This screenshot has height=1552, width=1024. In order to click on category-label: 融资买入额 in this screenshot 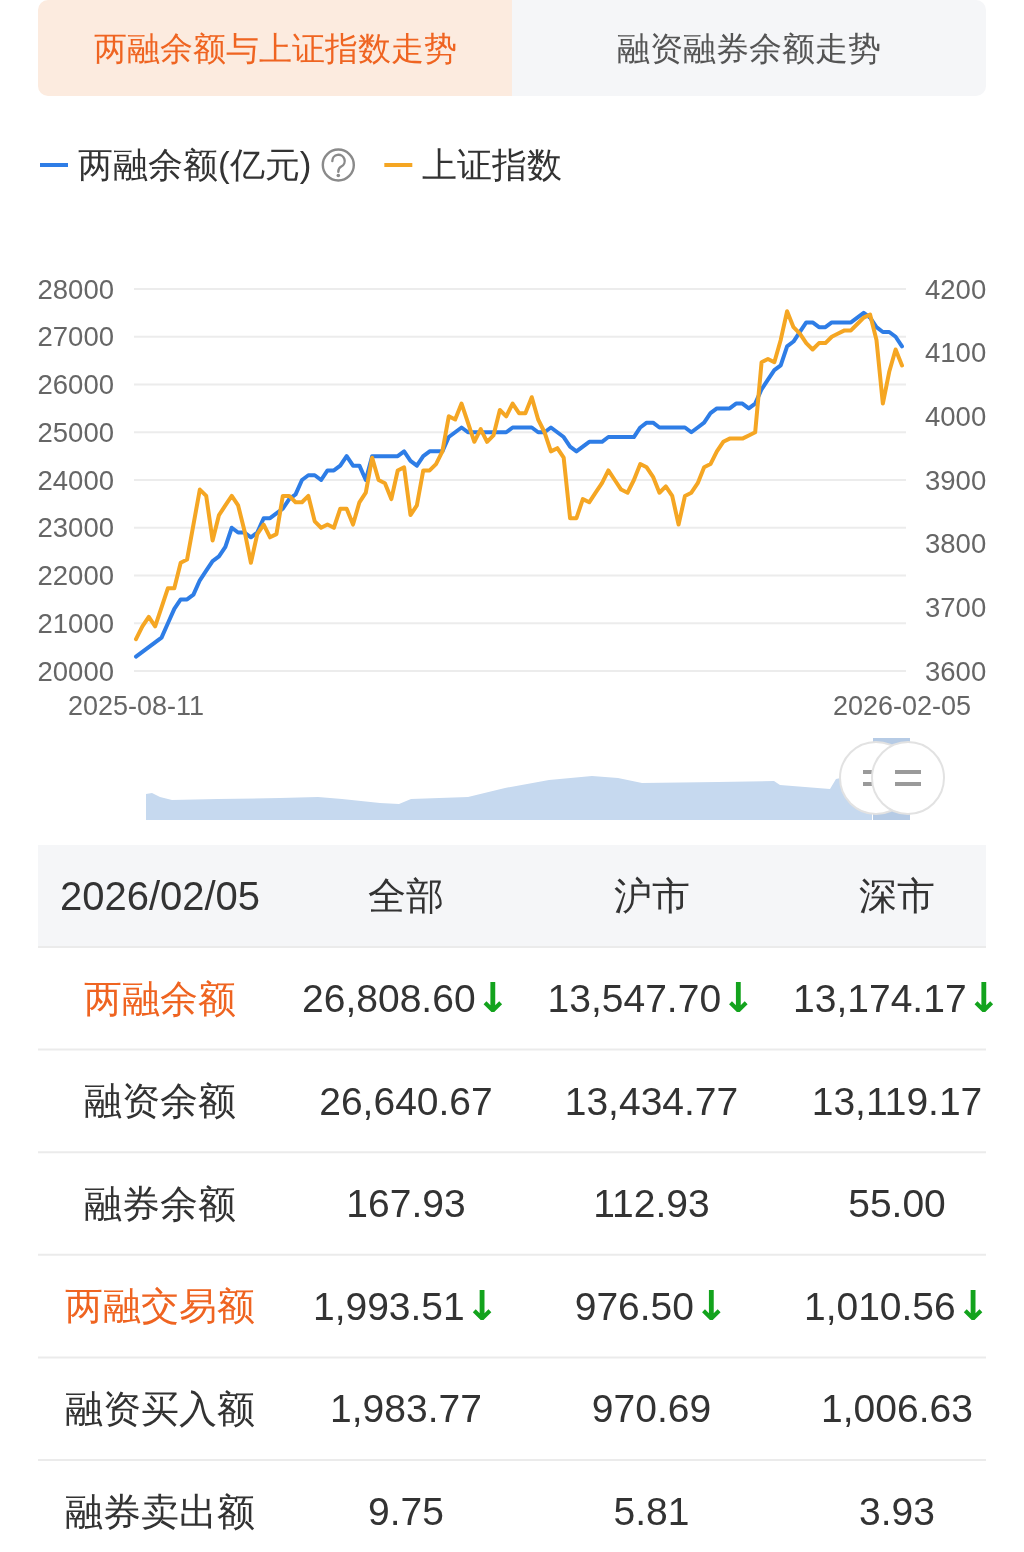, I will do `click(160, 1409)`.